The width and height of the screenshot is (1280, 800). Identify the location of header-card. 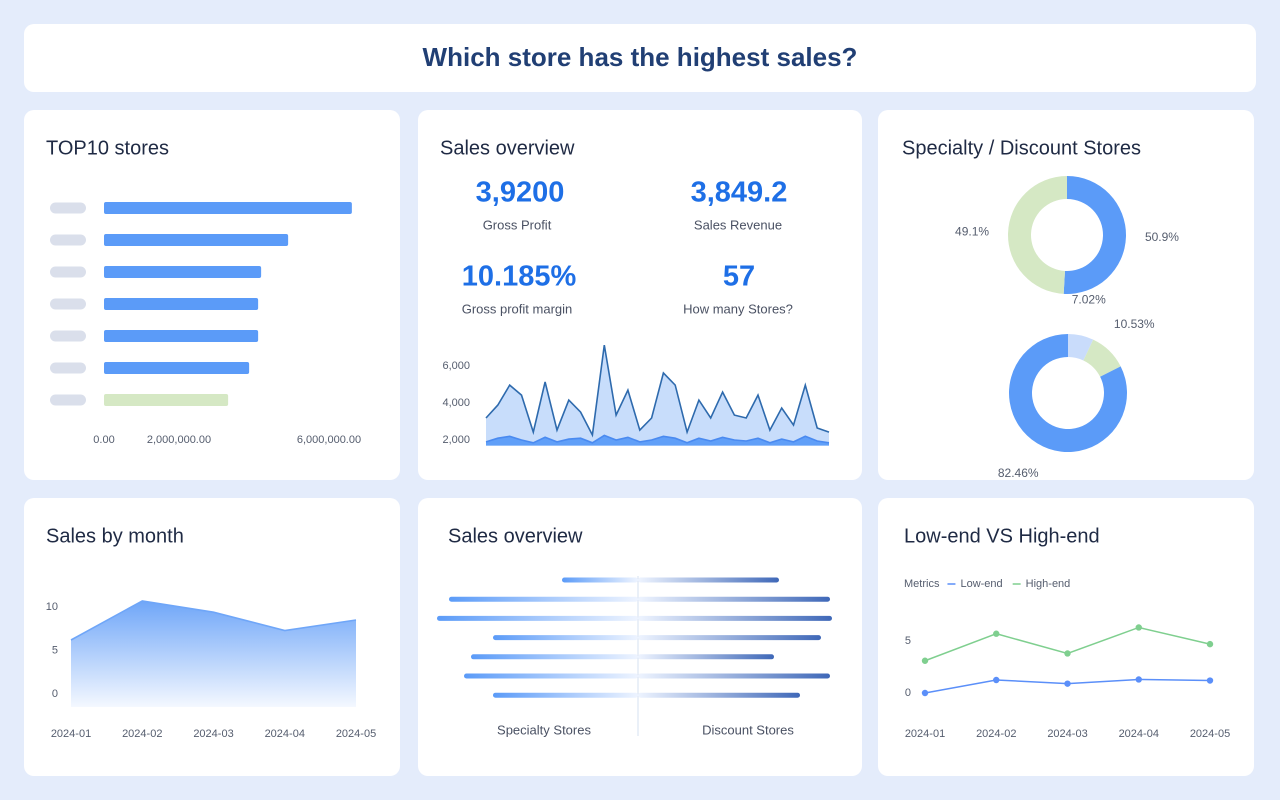
(640, 58).